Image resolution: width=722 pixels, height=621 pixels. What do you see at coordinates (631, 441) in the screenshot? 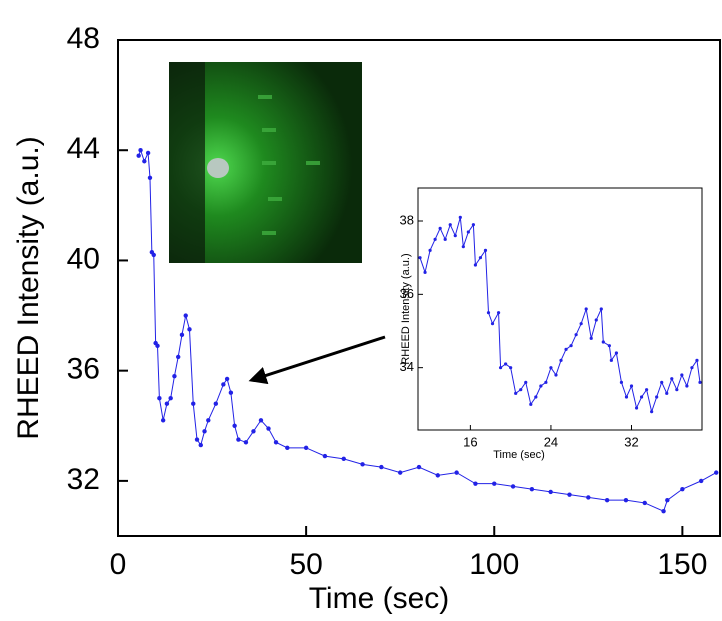
I see `x-tick-label: 32` at bounding box center [631, 441].